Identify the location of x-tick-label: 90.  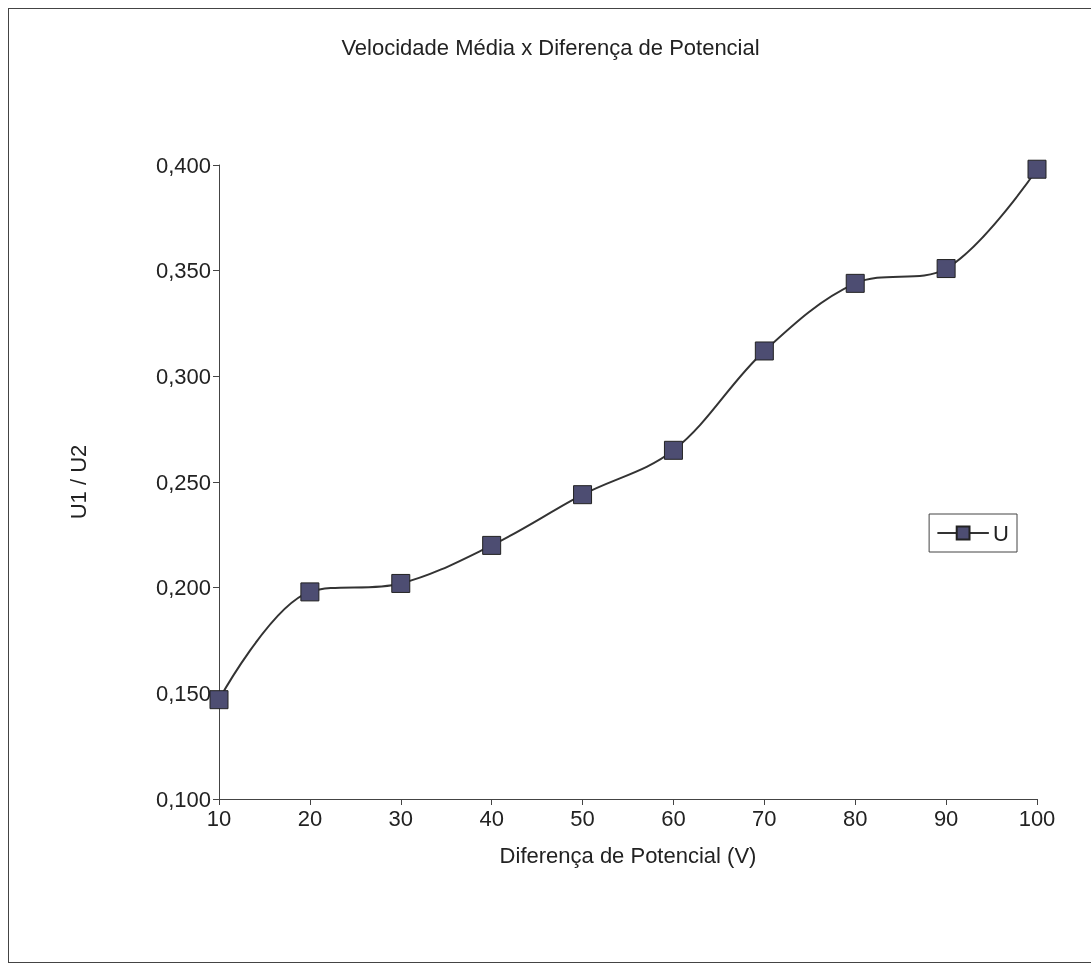
(946, 818).